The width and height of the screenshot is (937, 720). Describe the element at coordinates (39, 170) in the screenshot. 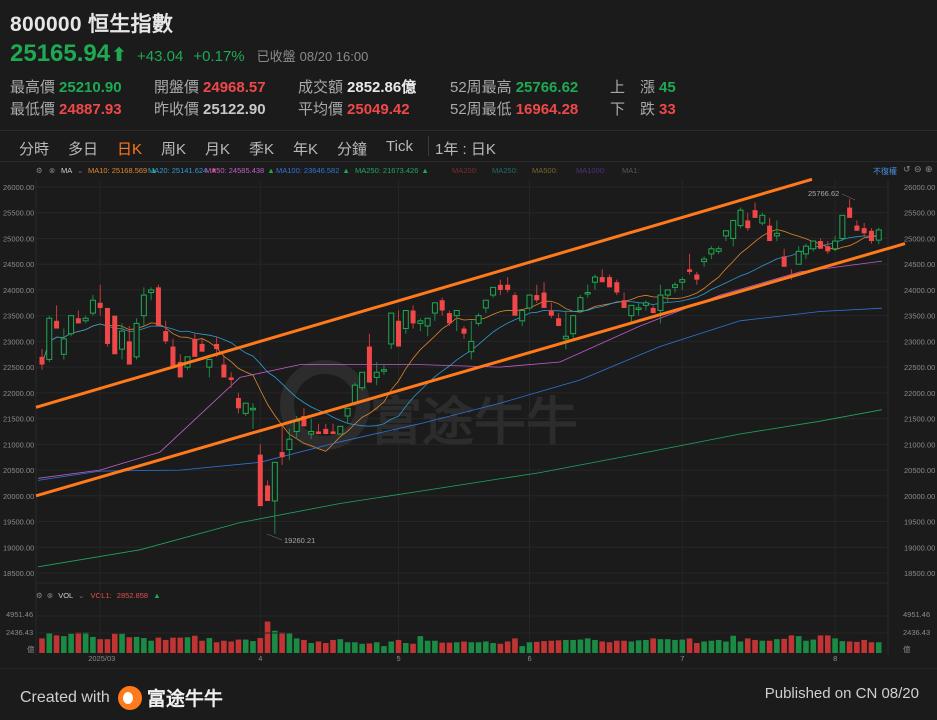

I see `settings-gear-icon: ⚙` at that location.